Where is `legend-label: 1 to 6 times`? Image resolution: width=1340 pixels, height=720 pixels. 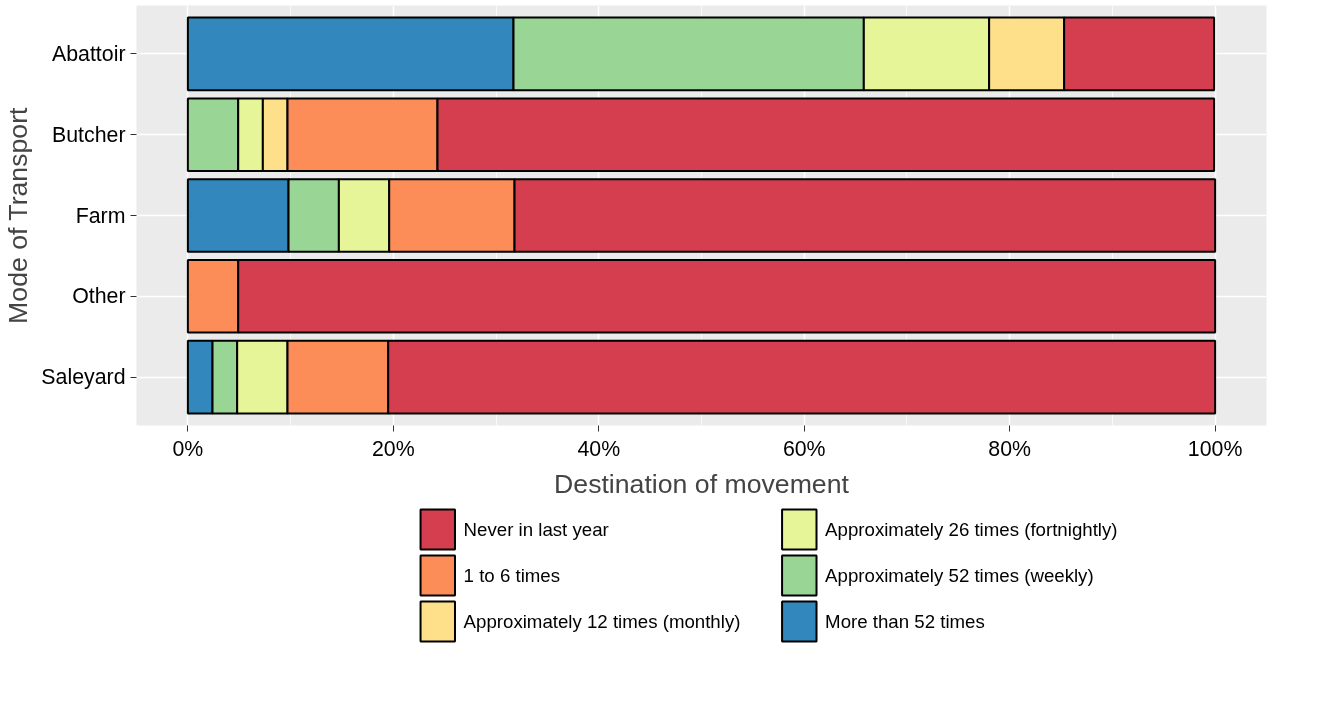
legend-label: 1 to 6 times is located at coordinates (512, 575).